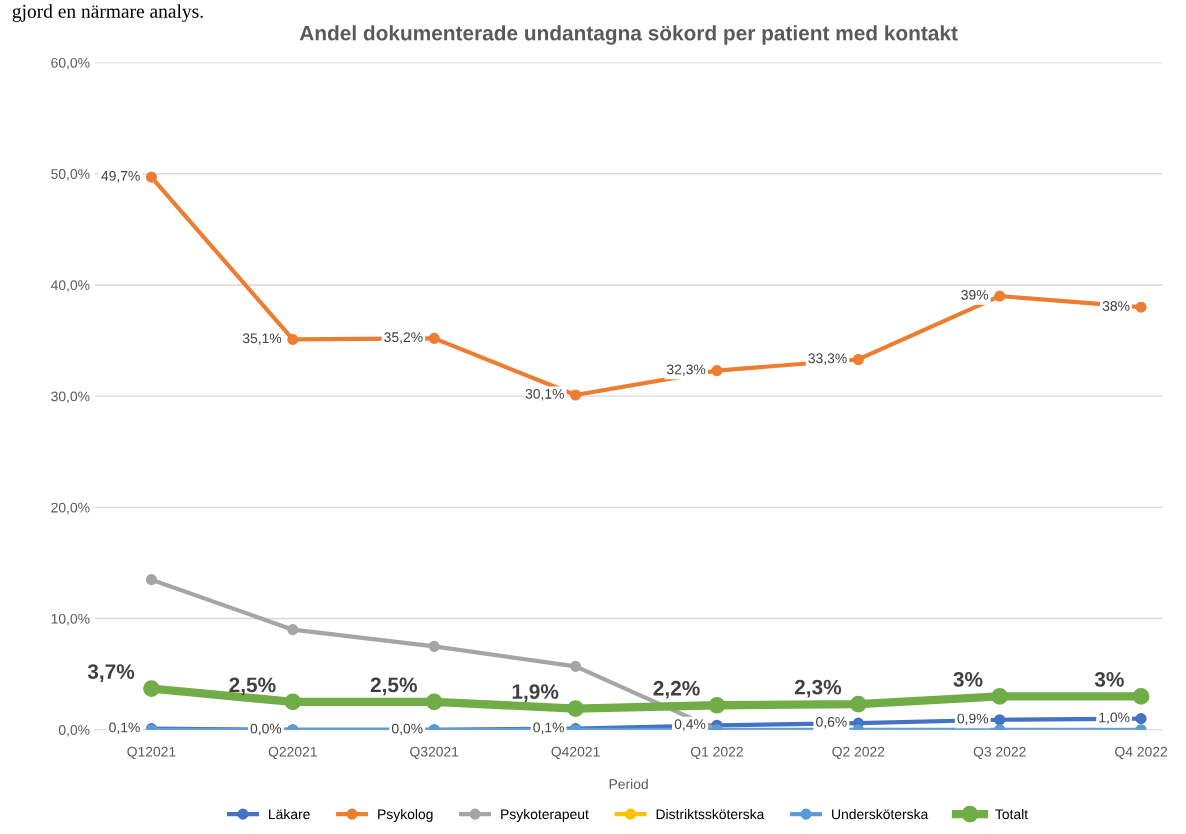 This screenshot has width=1186, height=834. Describe the element at coordinates (262, 339) in the screenshot. I see `data-label: 35,1%` at that location.